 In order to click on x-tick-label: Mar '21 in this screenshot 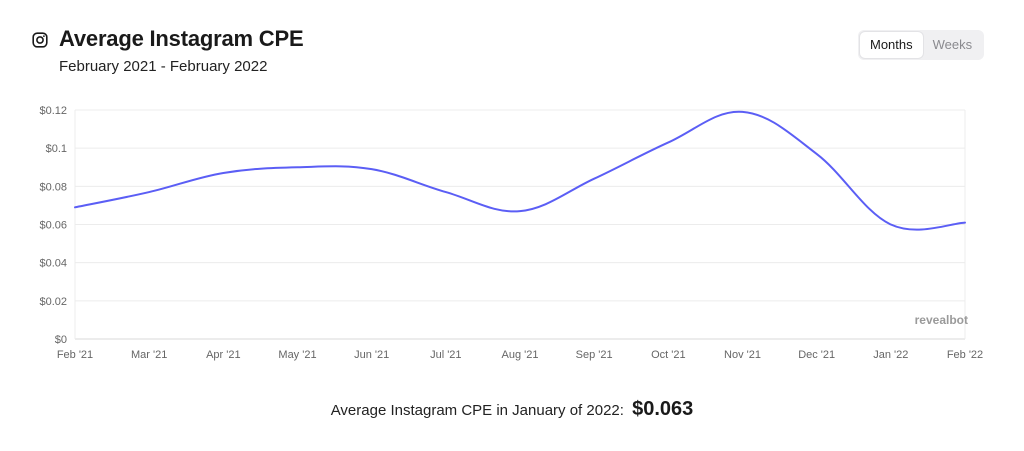, I will do `click(149, 355)`.